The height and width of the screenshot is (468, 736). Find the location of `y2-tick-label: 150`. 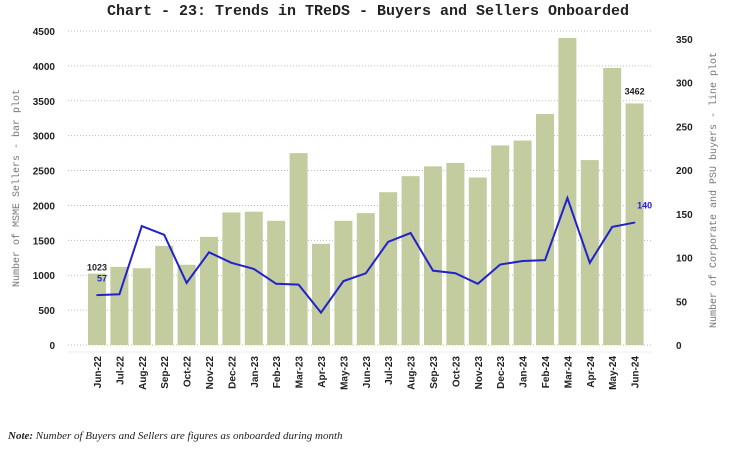

y2-tick-label: 150 is located at coordinates (684, 215).